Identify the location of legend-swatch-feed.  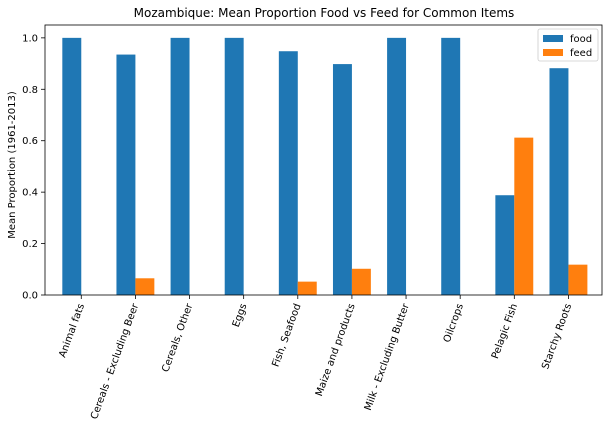
(553, 52).